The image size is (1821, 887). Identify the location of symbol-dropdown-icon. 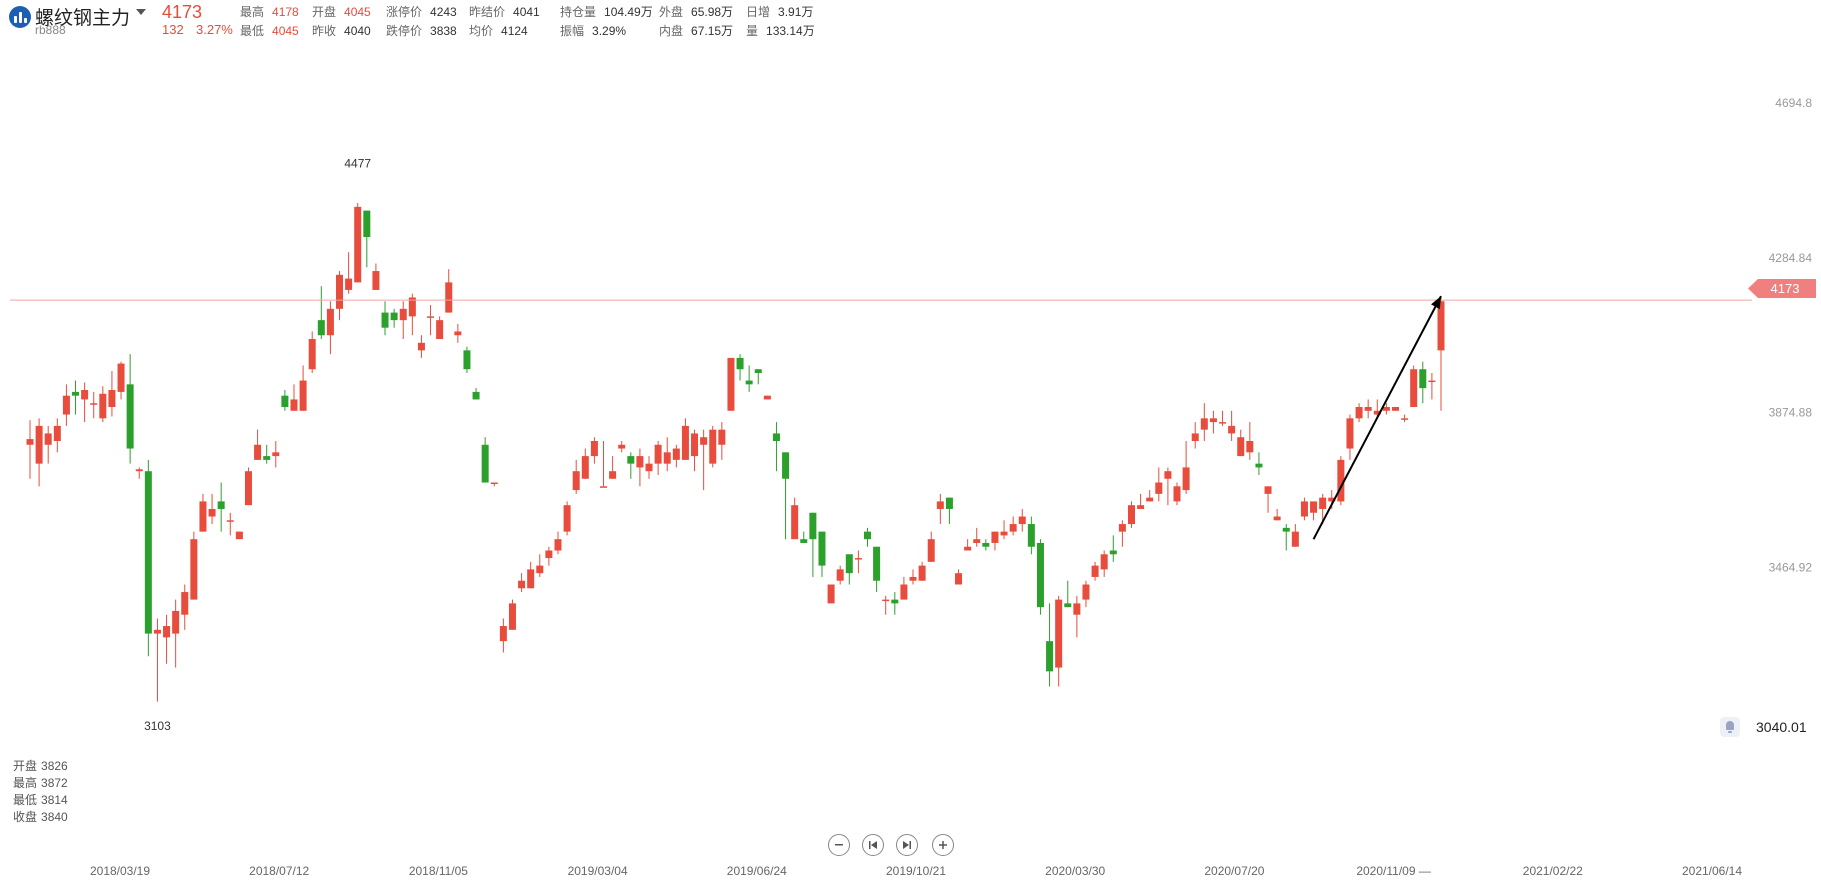
(141, 12).